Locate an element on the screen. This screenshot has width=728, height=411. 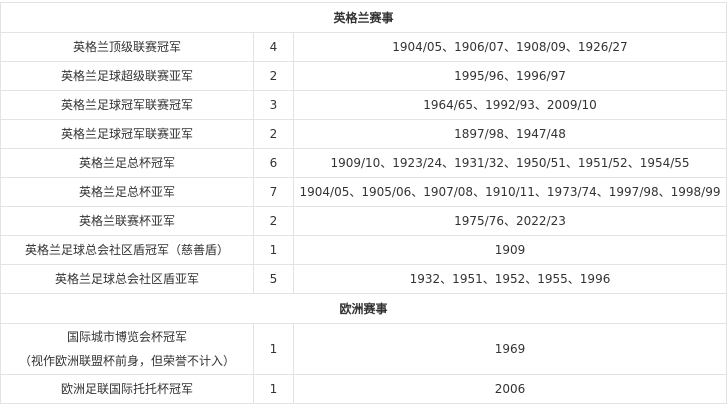
table-row: 英格兰足球总会社区盾亚军 5 1932、1951、1952、1955、1996 is located at coordinates (363, 279).